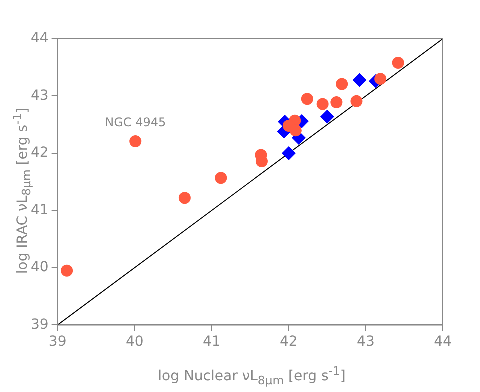 The image size is (480, 392). I want to click on x-tick-label: 41, so click(211, 342).